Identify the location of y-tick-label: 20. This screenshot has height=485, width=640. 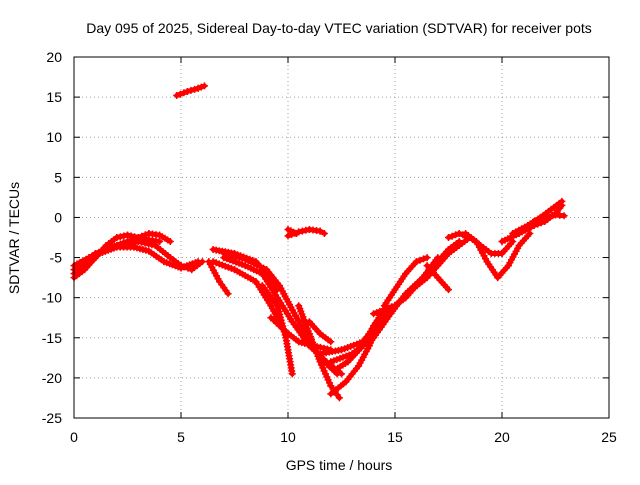
(54, 57).